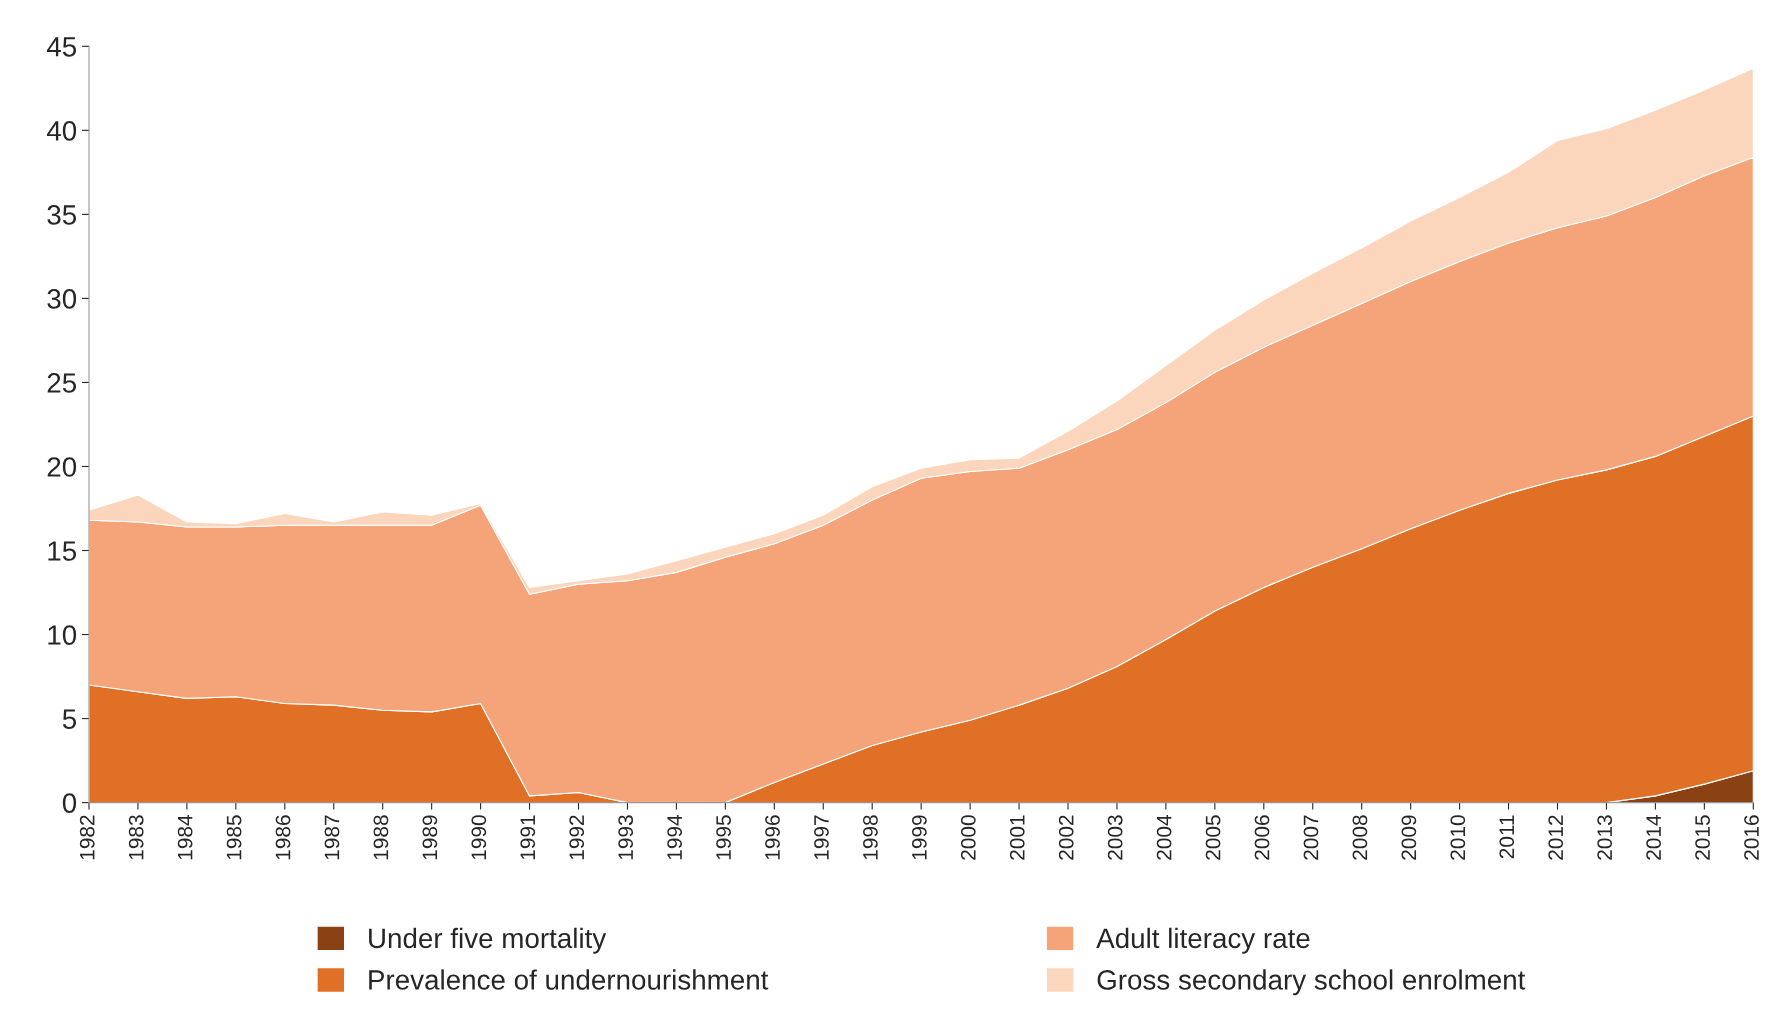 The width and height of the screenshot is (1780, 1029). What do you see at coordinates (479, 837) in the screenshot?
I see `x-tick-label: 1990` at bounding box center [479, 837].